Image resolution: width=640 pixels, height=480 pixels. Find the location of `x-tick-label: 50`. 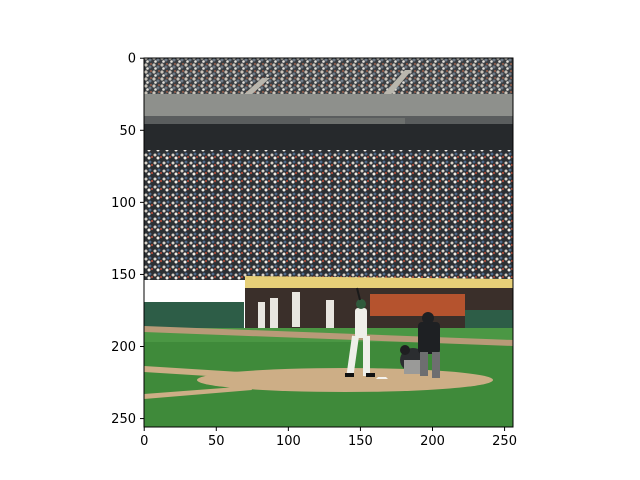

x-tick-label: 50 is located at coordinates (216, 441).